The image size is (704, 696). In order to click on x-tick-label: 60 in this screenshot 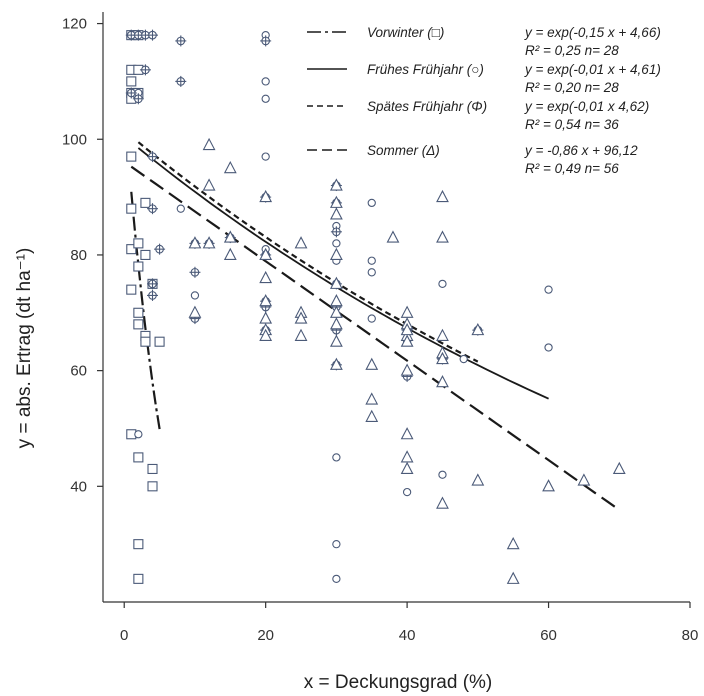, I will do `click(548, 635)`.